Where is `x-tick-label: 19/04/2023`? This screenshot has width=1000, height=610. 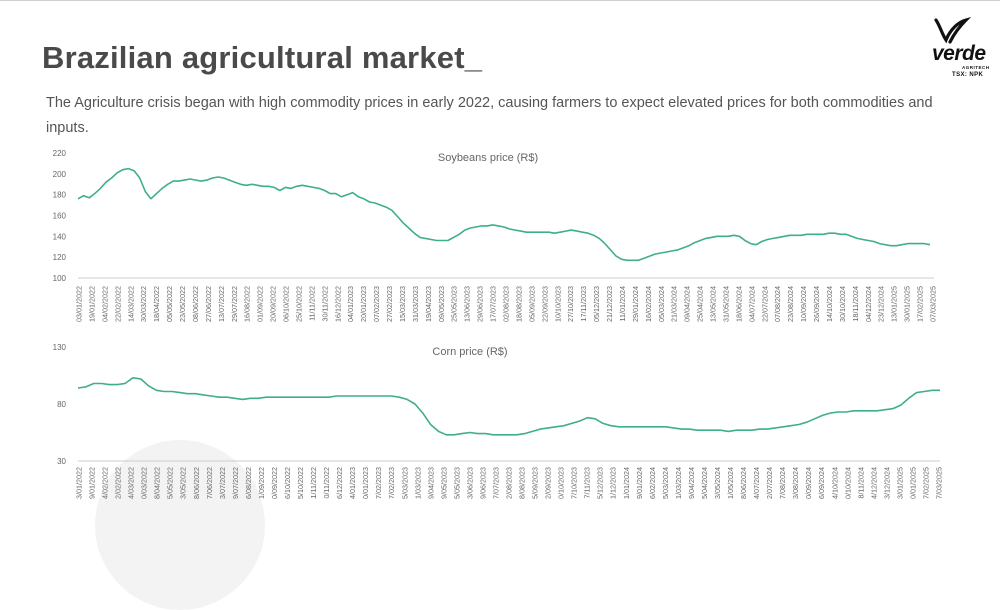 x-tick-label: 19/04/2023 is located at coordinates (430, 483).